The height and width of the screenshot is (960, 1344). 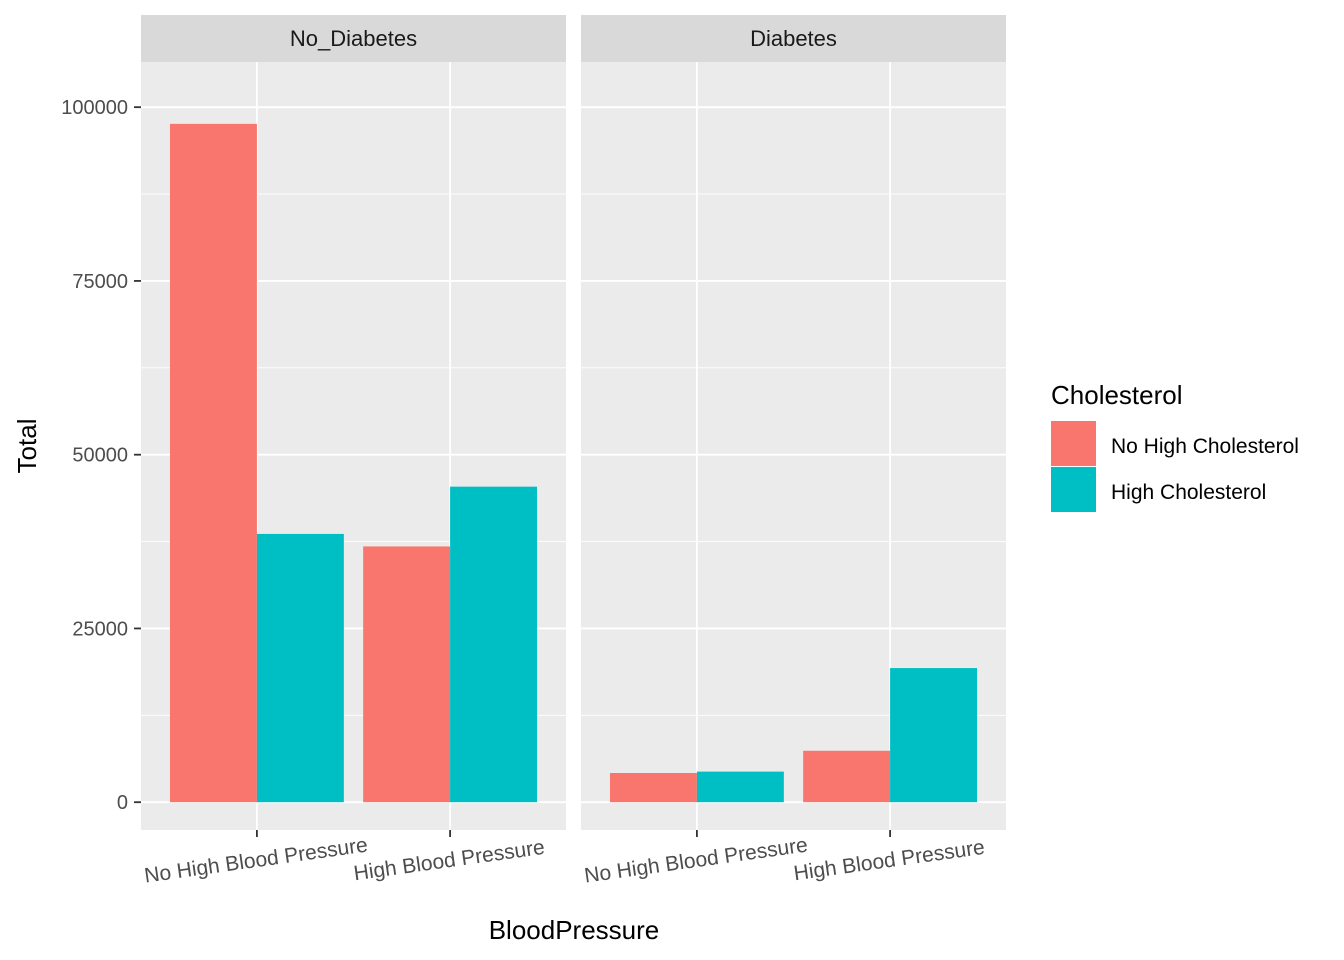 I want to click on y-tick-label: 100000, so click(x=94, y=108).